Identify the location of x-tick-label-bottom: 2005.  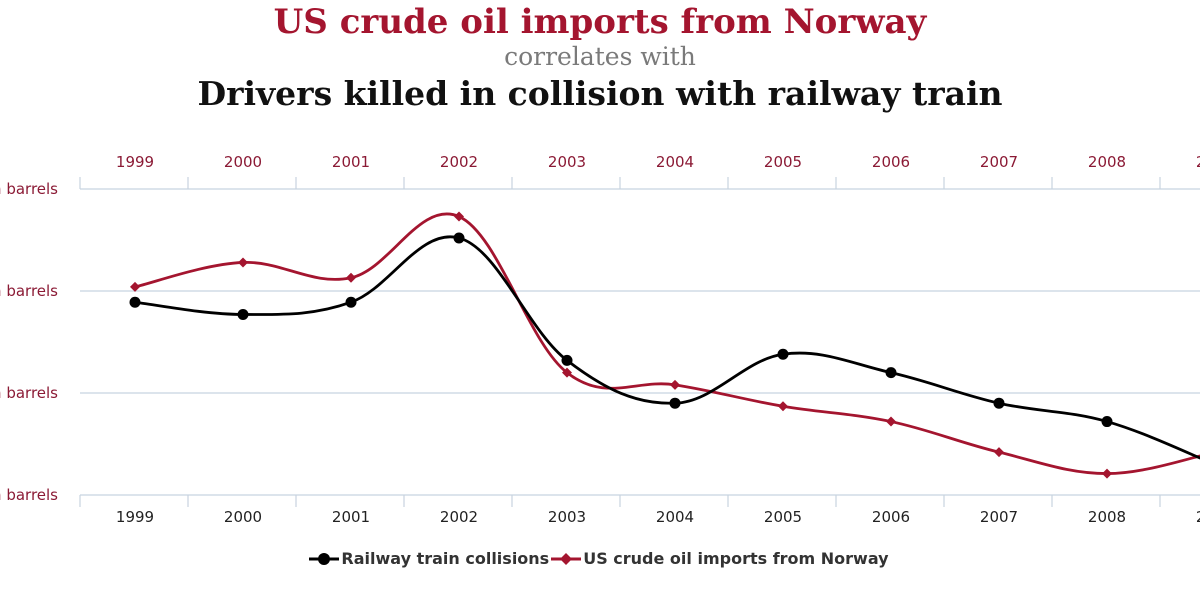
(783, 517).